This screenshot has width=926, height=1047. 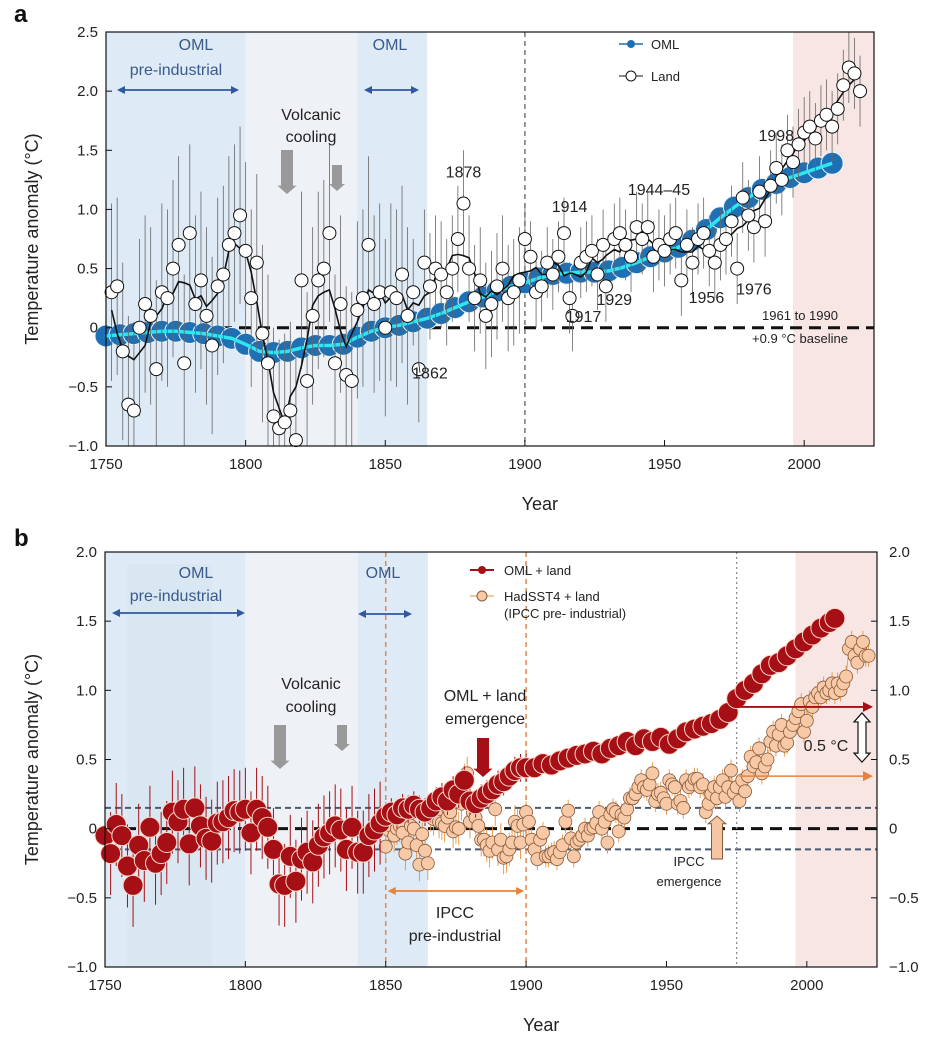 What do you see at coordinates (800, 338) in the screenshot?
I see `baseline-label: +0.9 °C baseline` at bounding box center [800, 338].